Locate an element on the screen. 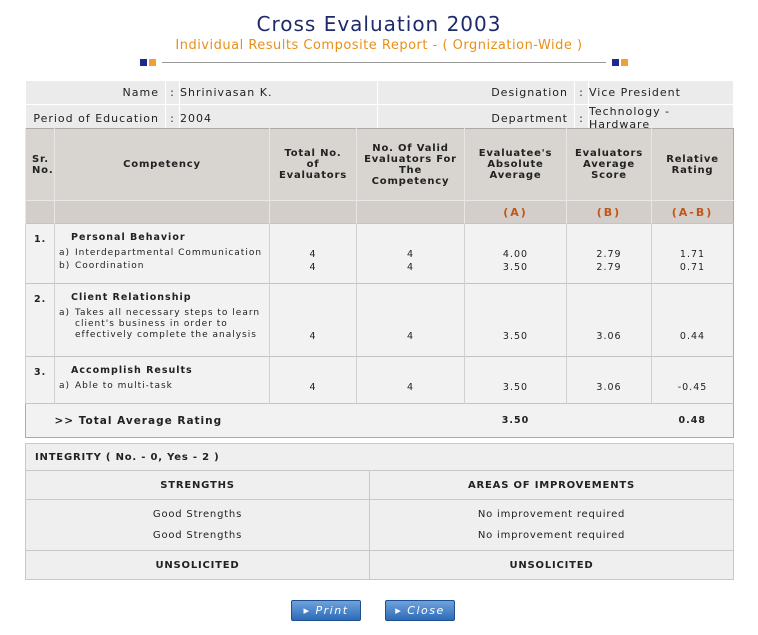  label: Interdepartmental Communication is located at coordinates (169, 253).